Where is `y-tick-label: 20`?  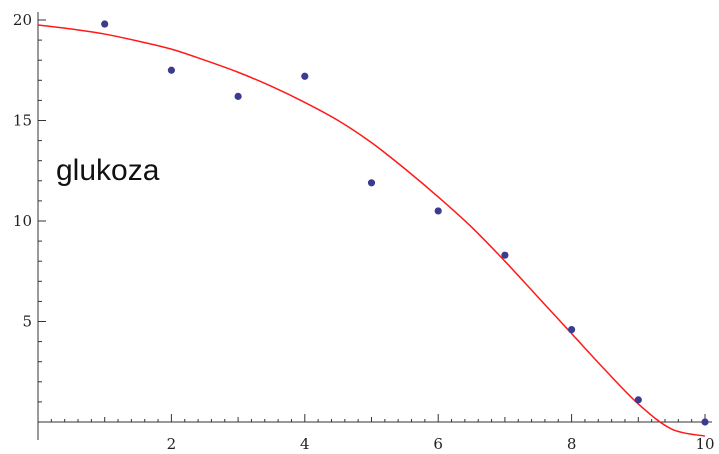
y-tick-label: 20 is located at coordinates (22, 20).